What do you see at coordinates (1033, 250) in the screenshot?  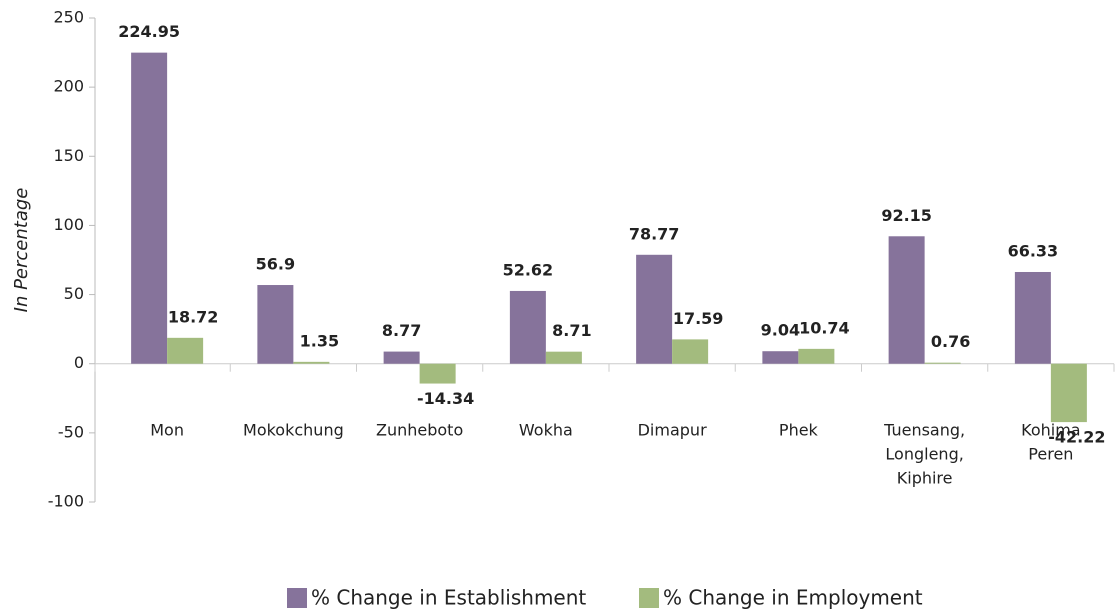 I see `value-label: 66.33` at bounding box center [1033, 250].